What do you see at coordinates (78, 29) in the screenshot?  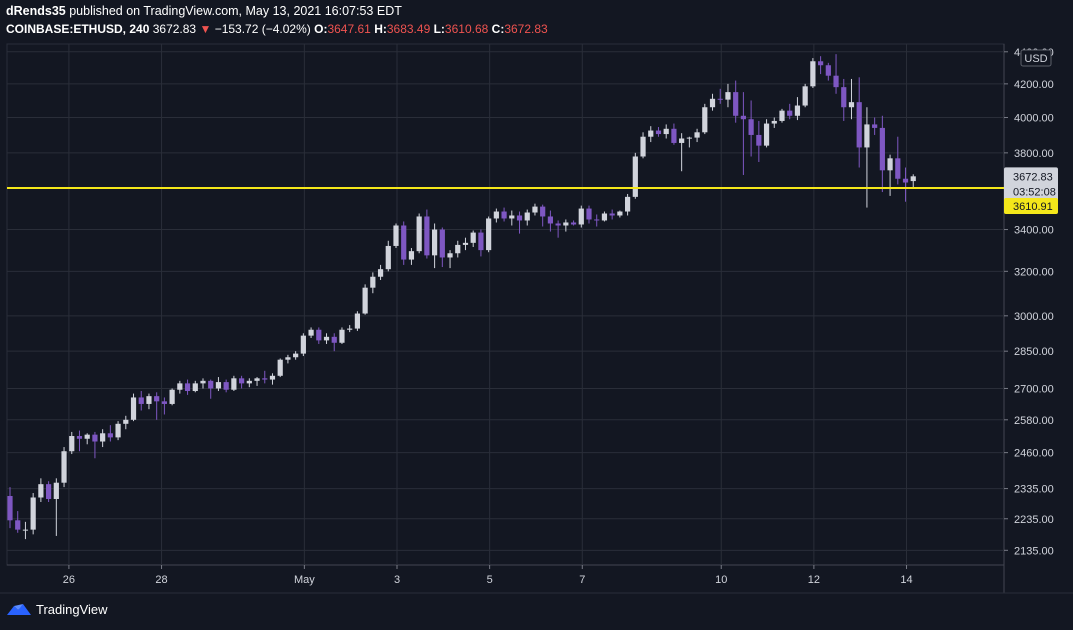 I see `symbol-label: COINBASE:ETHUSD, 240` at bounding box center [78, 29].